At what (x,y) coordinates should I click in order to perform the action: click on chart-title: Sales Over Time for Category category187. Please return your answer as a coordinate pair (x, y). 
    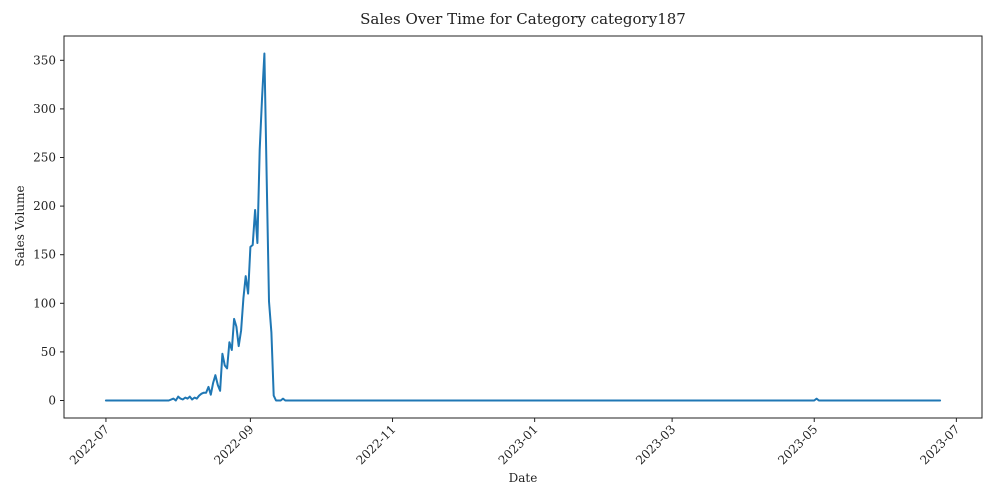
    Looking at the image, I should click on (523, 19).